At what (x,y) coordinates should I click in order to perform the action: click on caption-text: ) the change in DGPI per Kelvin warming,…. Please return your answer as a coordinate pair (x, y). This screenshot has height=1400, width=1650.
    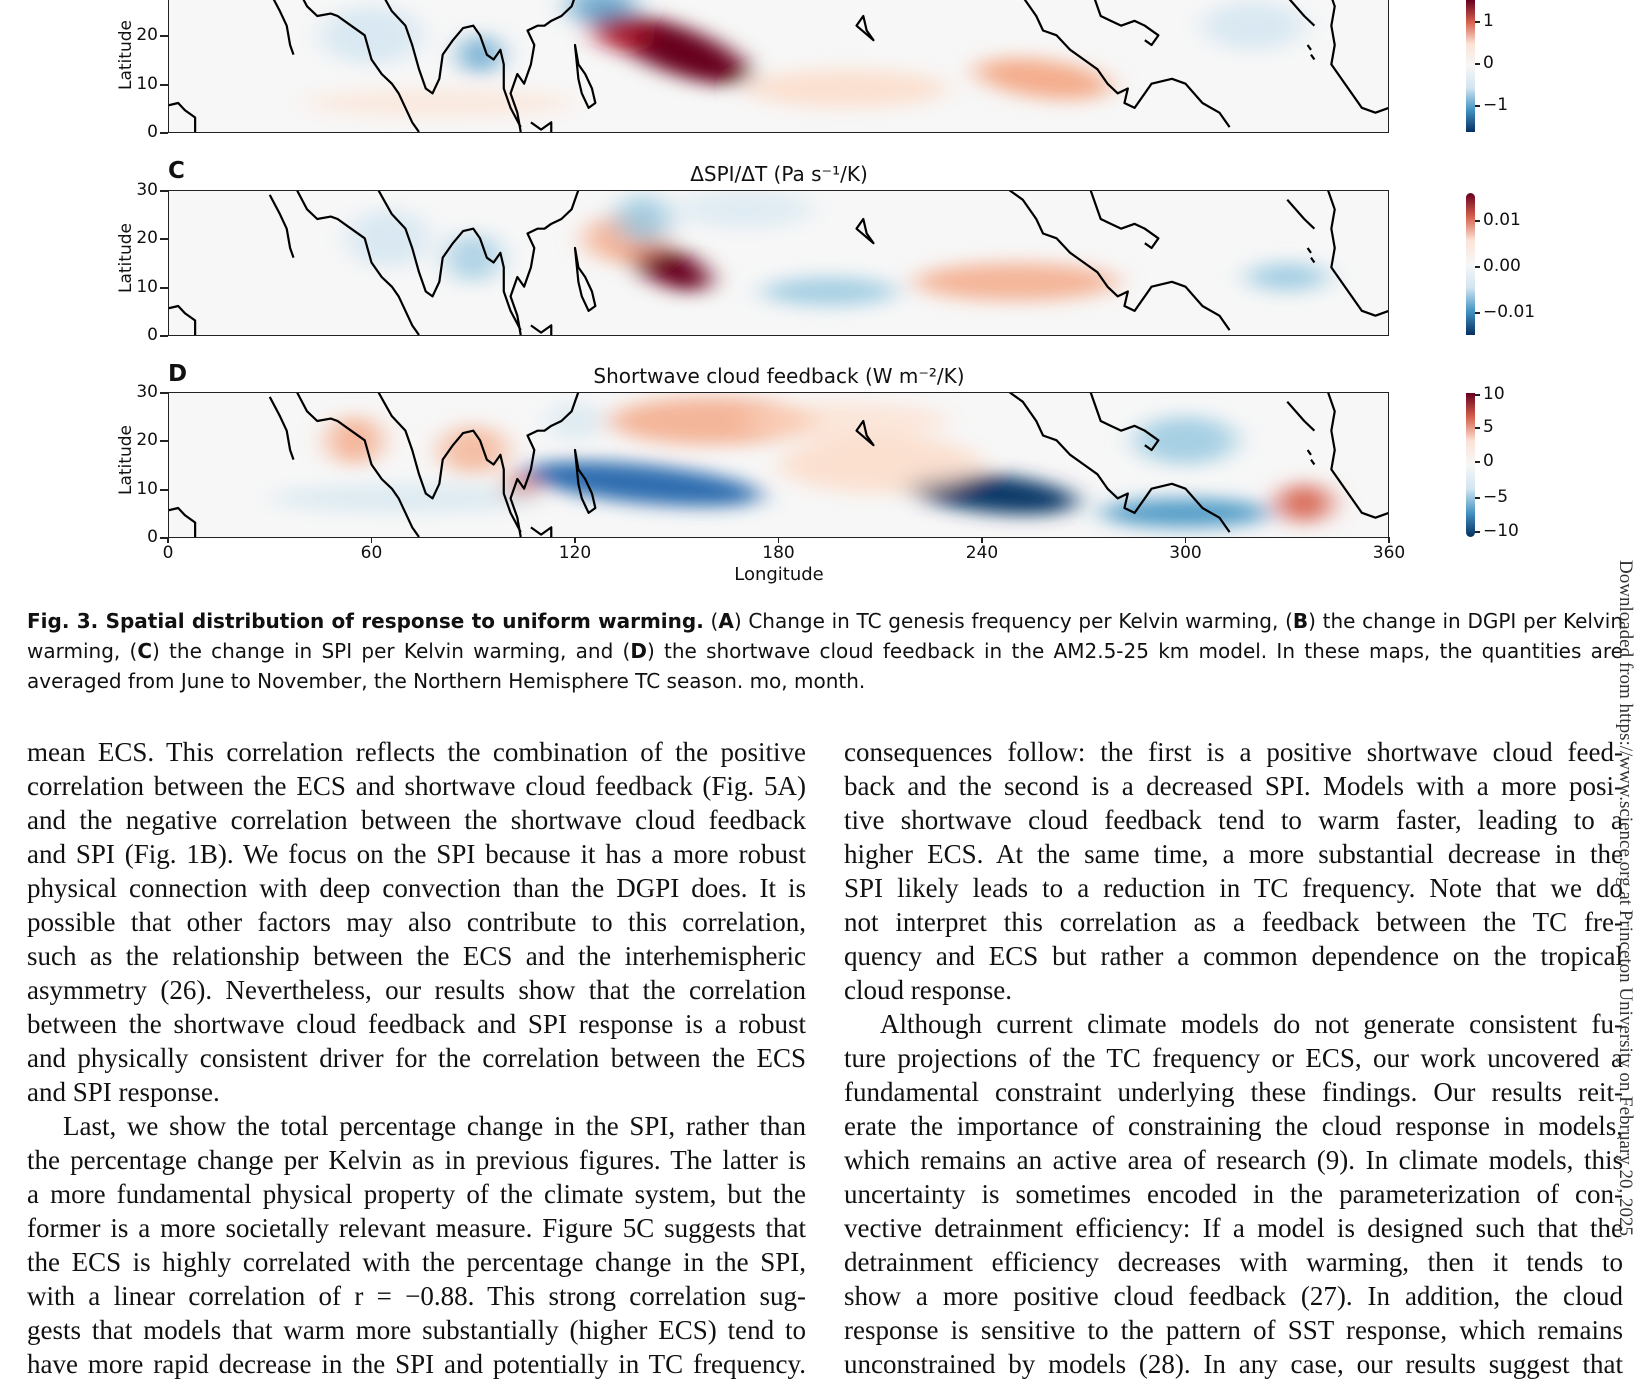
    Looking at the image, I should click on (825, 636).